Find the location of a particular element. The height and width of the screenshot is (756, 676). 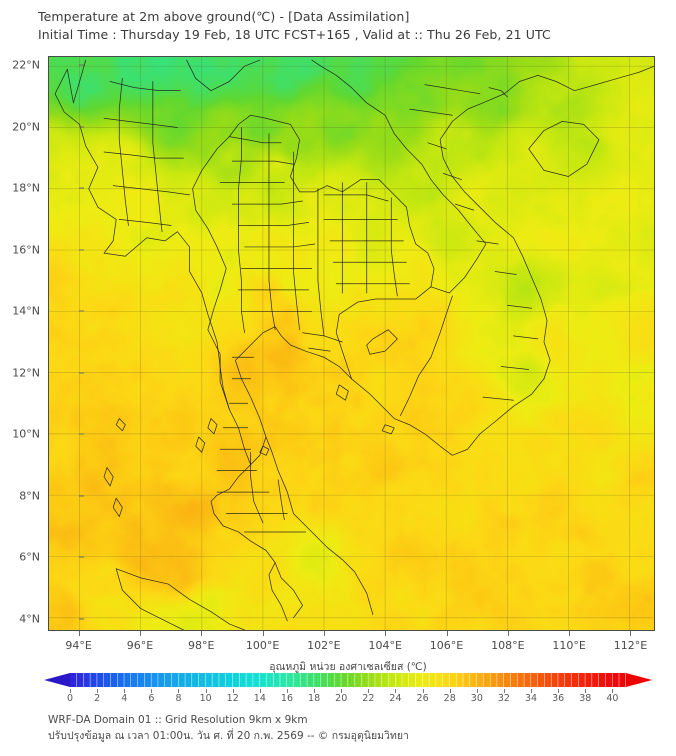

longitude-tick-label: 102°E is located at coordinates (324, 645).